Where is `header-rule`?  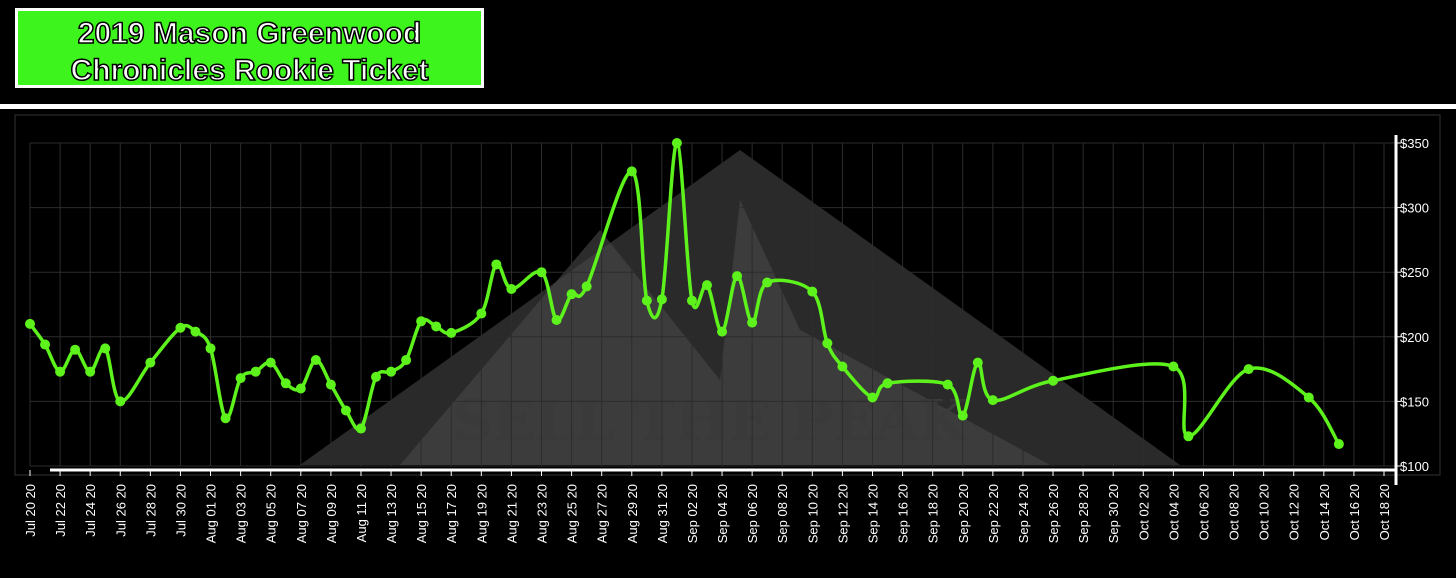
header-rule is located at coordinates (728, 106).